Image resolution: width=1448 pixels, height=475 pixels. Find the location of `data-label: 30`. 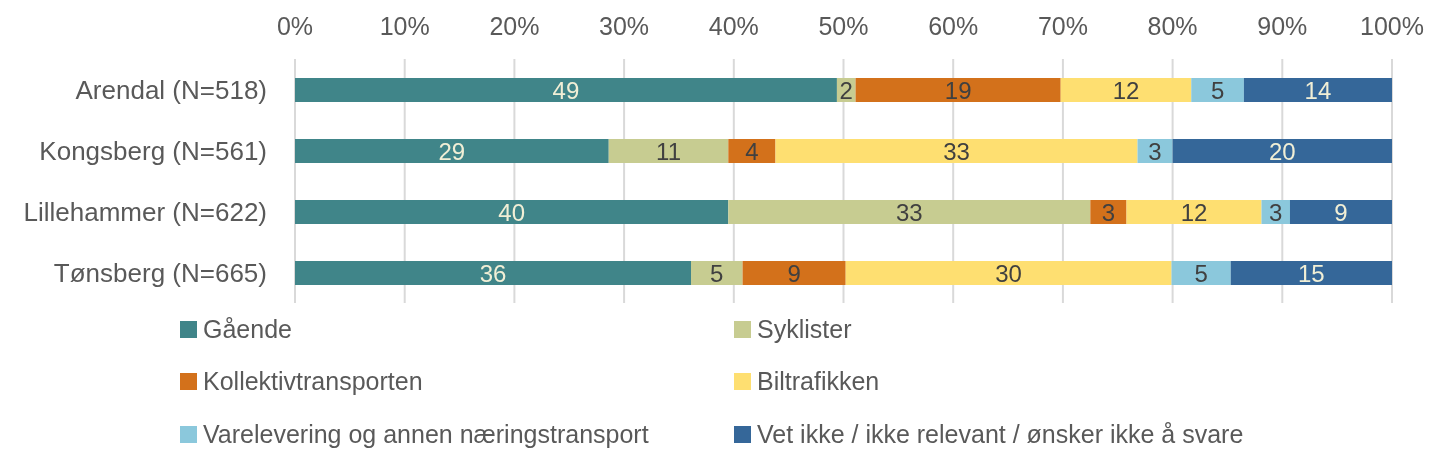

data-label: 30 is located at coordinates (1008, 273).